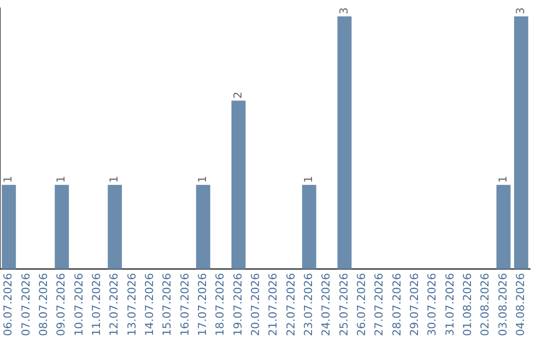  Describe the element at coordinates (167, 304) in the screenshot. I see `x-tick-label: 15.07.2026` at that location.